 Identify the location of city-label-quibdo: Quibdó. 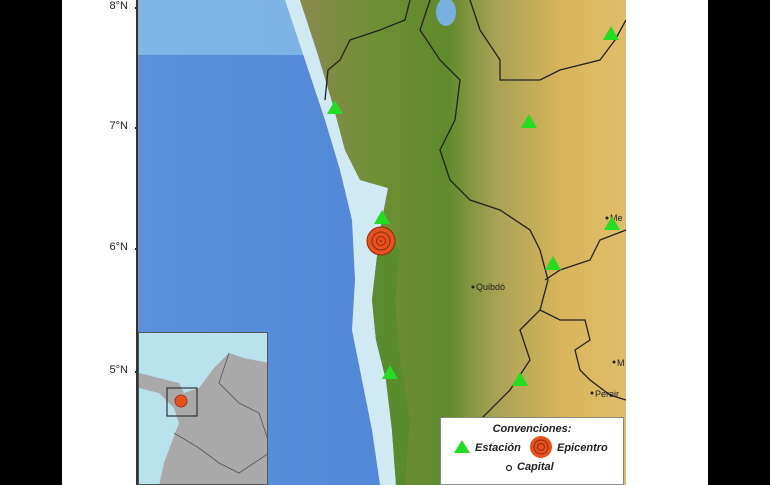
(490, 287).